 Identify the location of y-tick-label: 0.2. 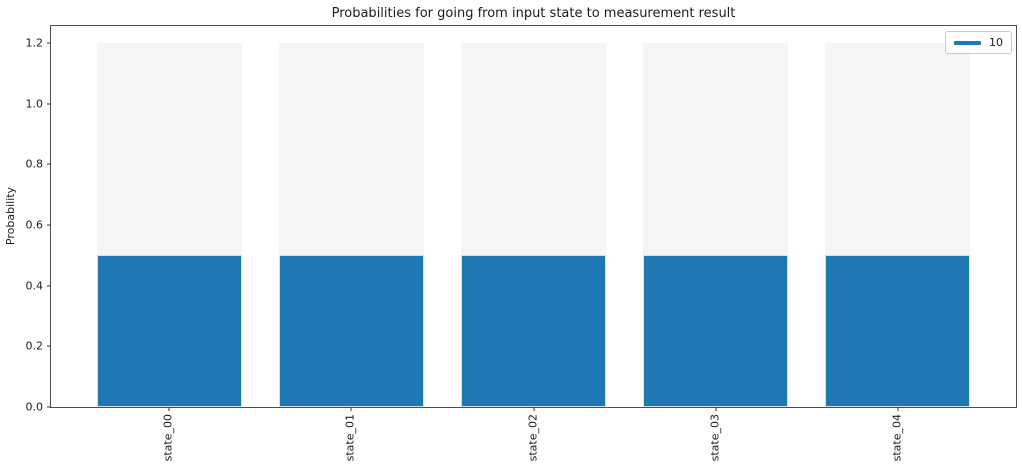
(34, 346).